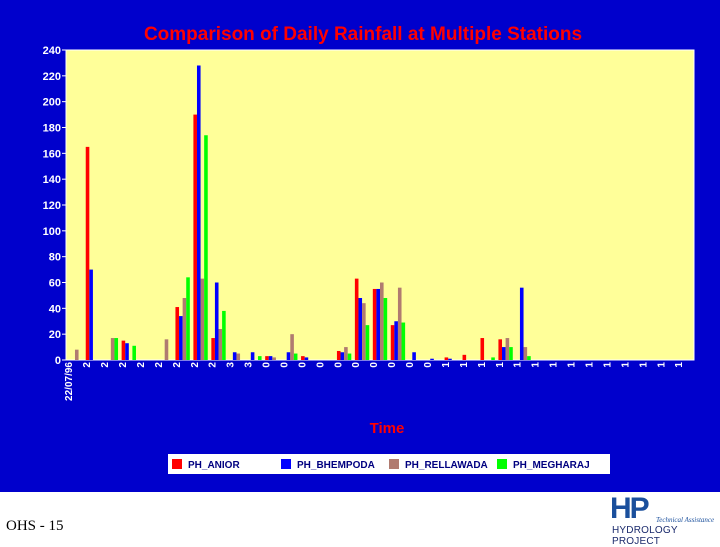  What do you see at coordinates (52, 103) in the screenshot?
I see `y-tick-label: 200` at bounding box center [52, 103].